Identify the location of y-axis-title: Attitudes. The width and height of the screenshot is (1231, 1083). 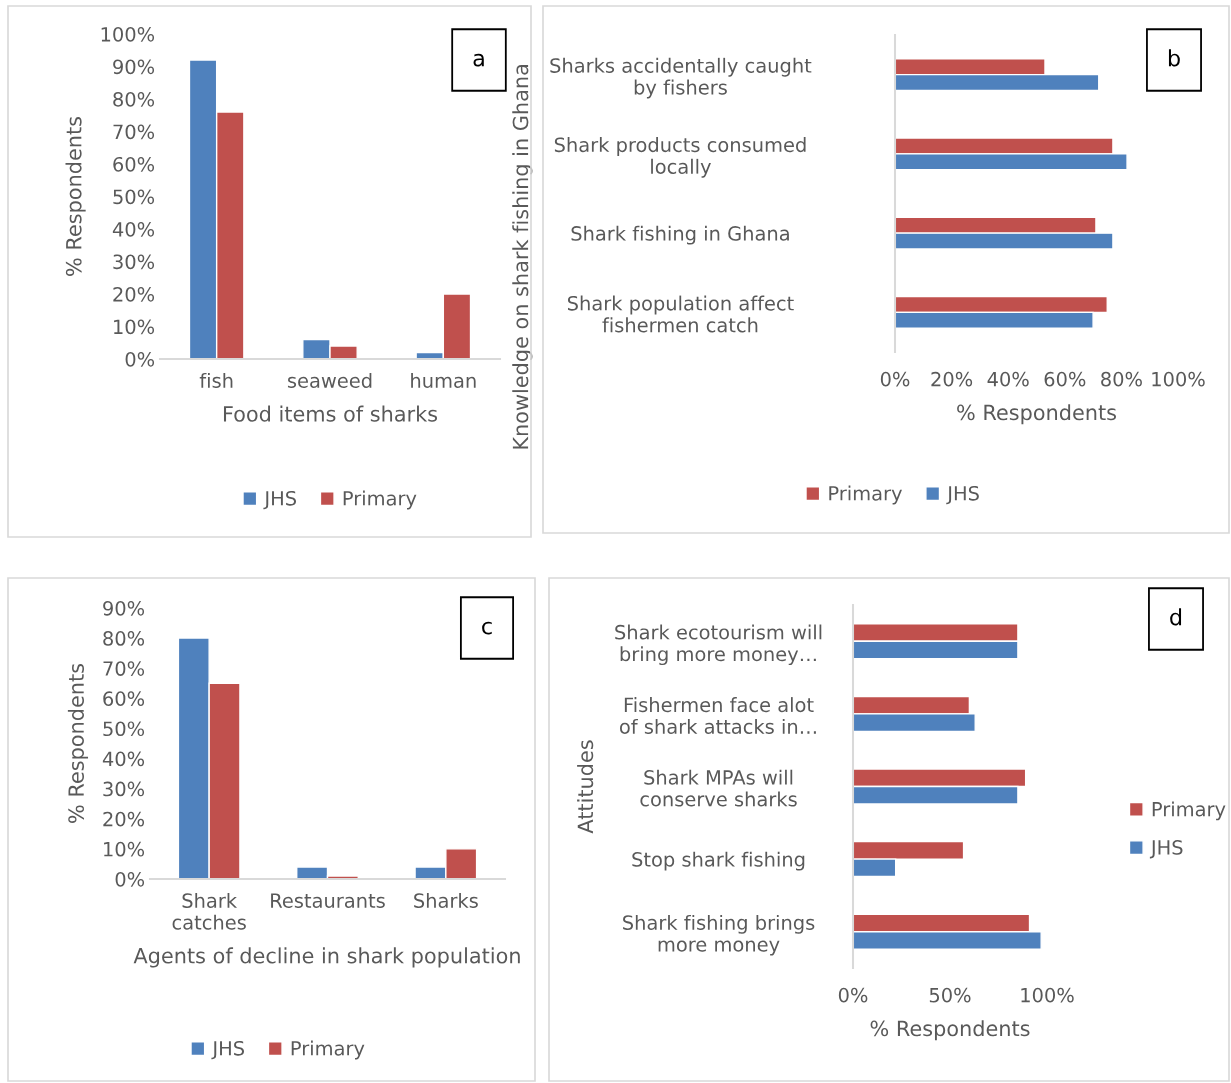
(585, 787).